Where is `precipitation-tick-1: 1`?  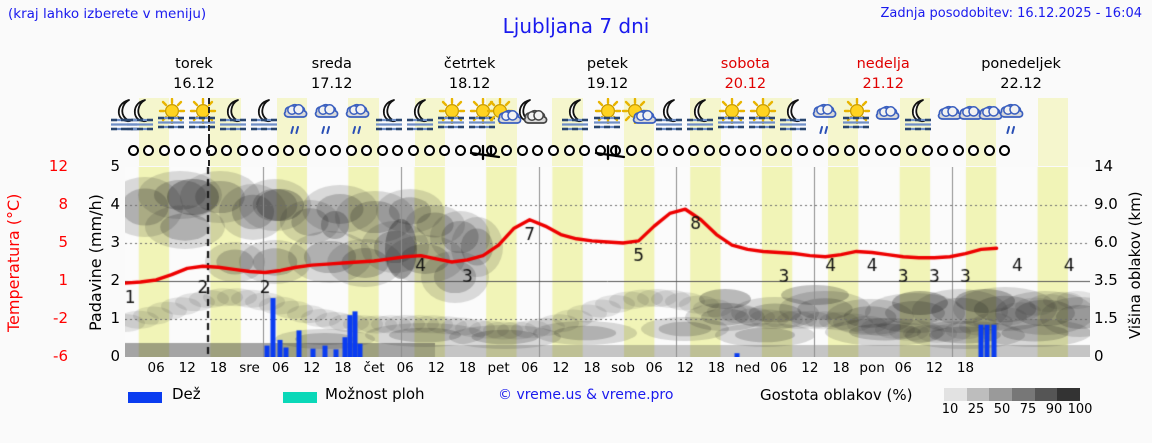
precipitation-tick-1: 1 is located at coordinates (115, 318).